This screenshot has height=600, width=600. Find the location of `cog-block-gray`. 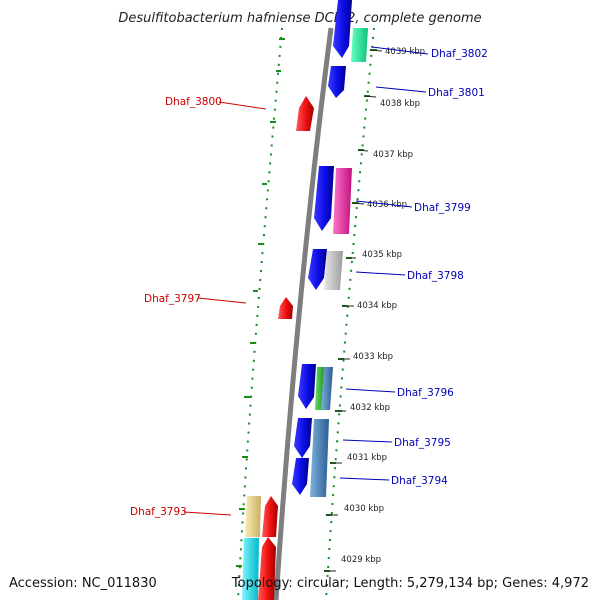

cog-block-gray is located at coordinates (333, 270).